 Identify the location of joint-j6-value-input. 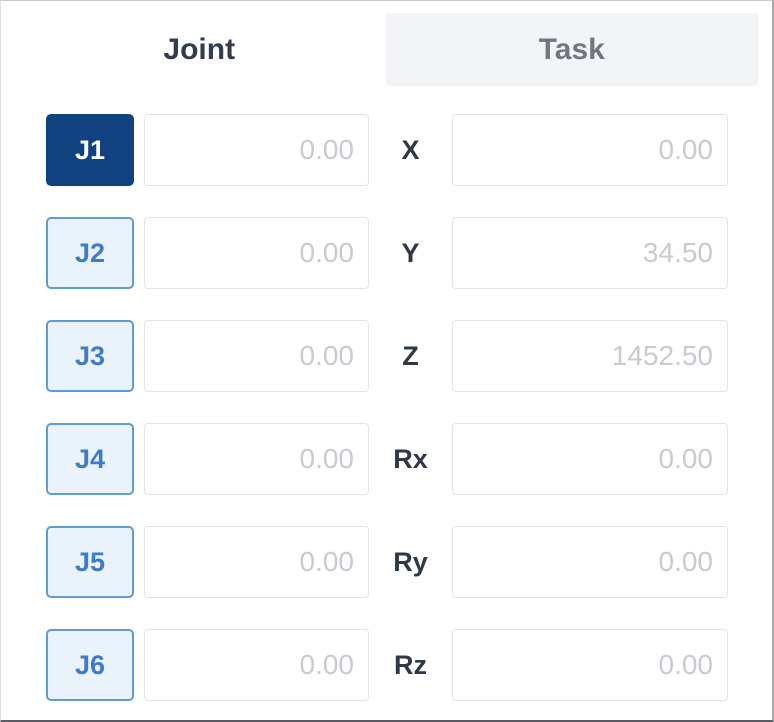
(256, 665).